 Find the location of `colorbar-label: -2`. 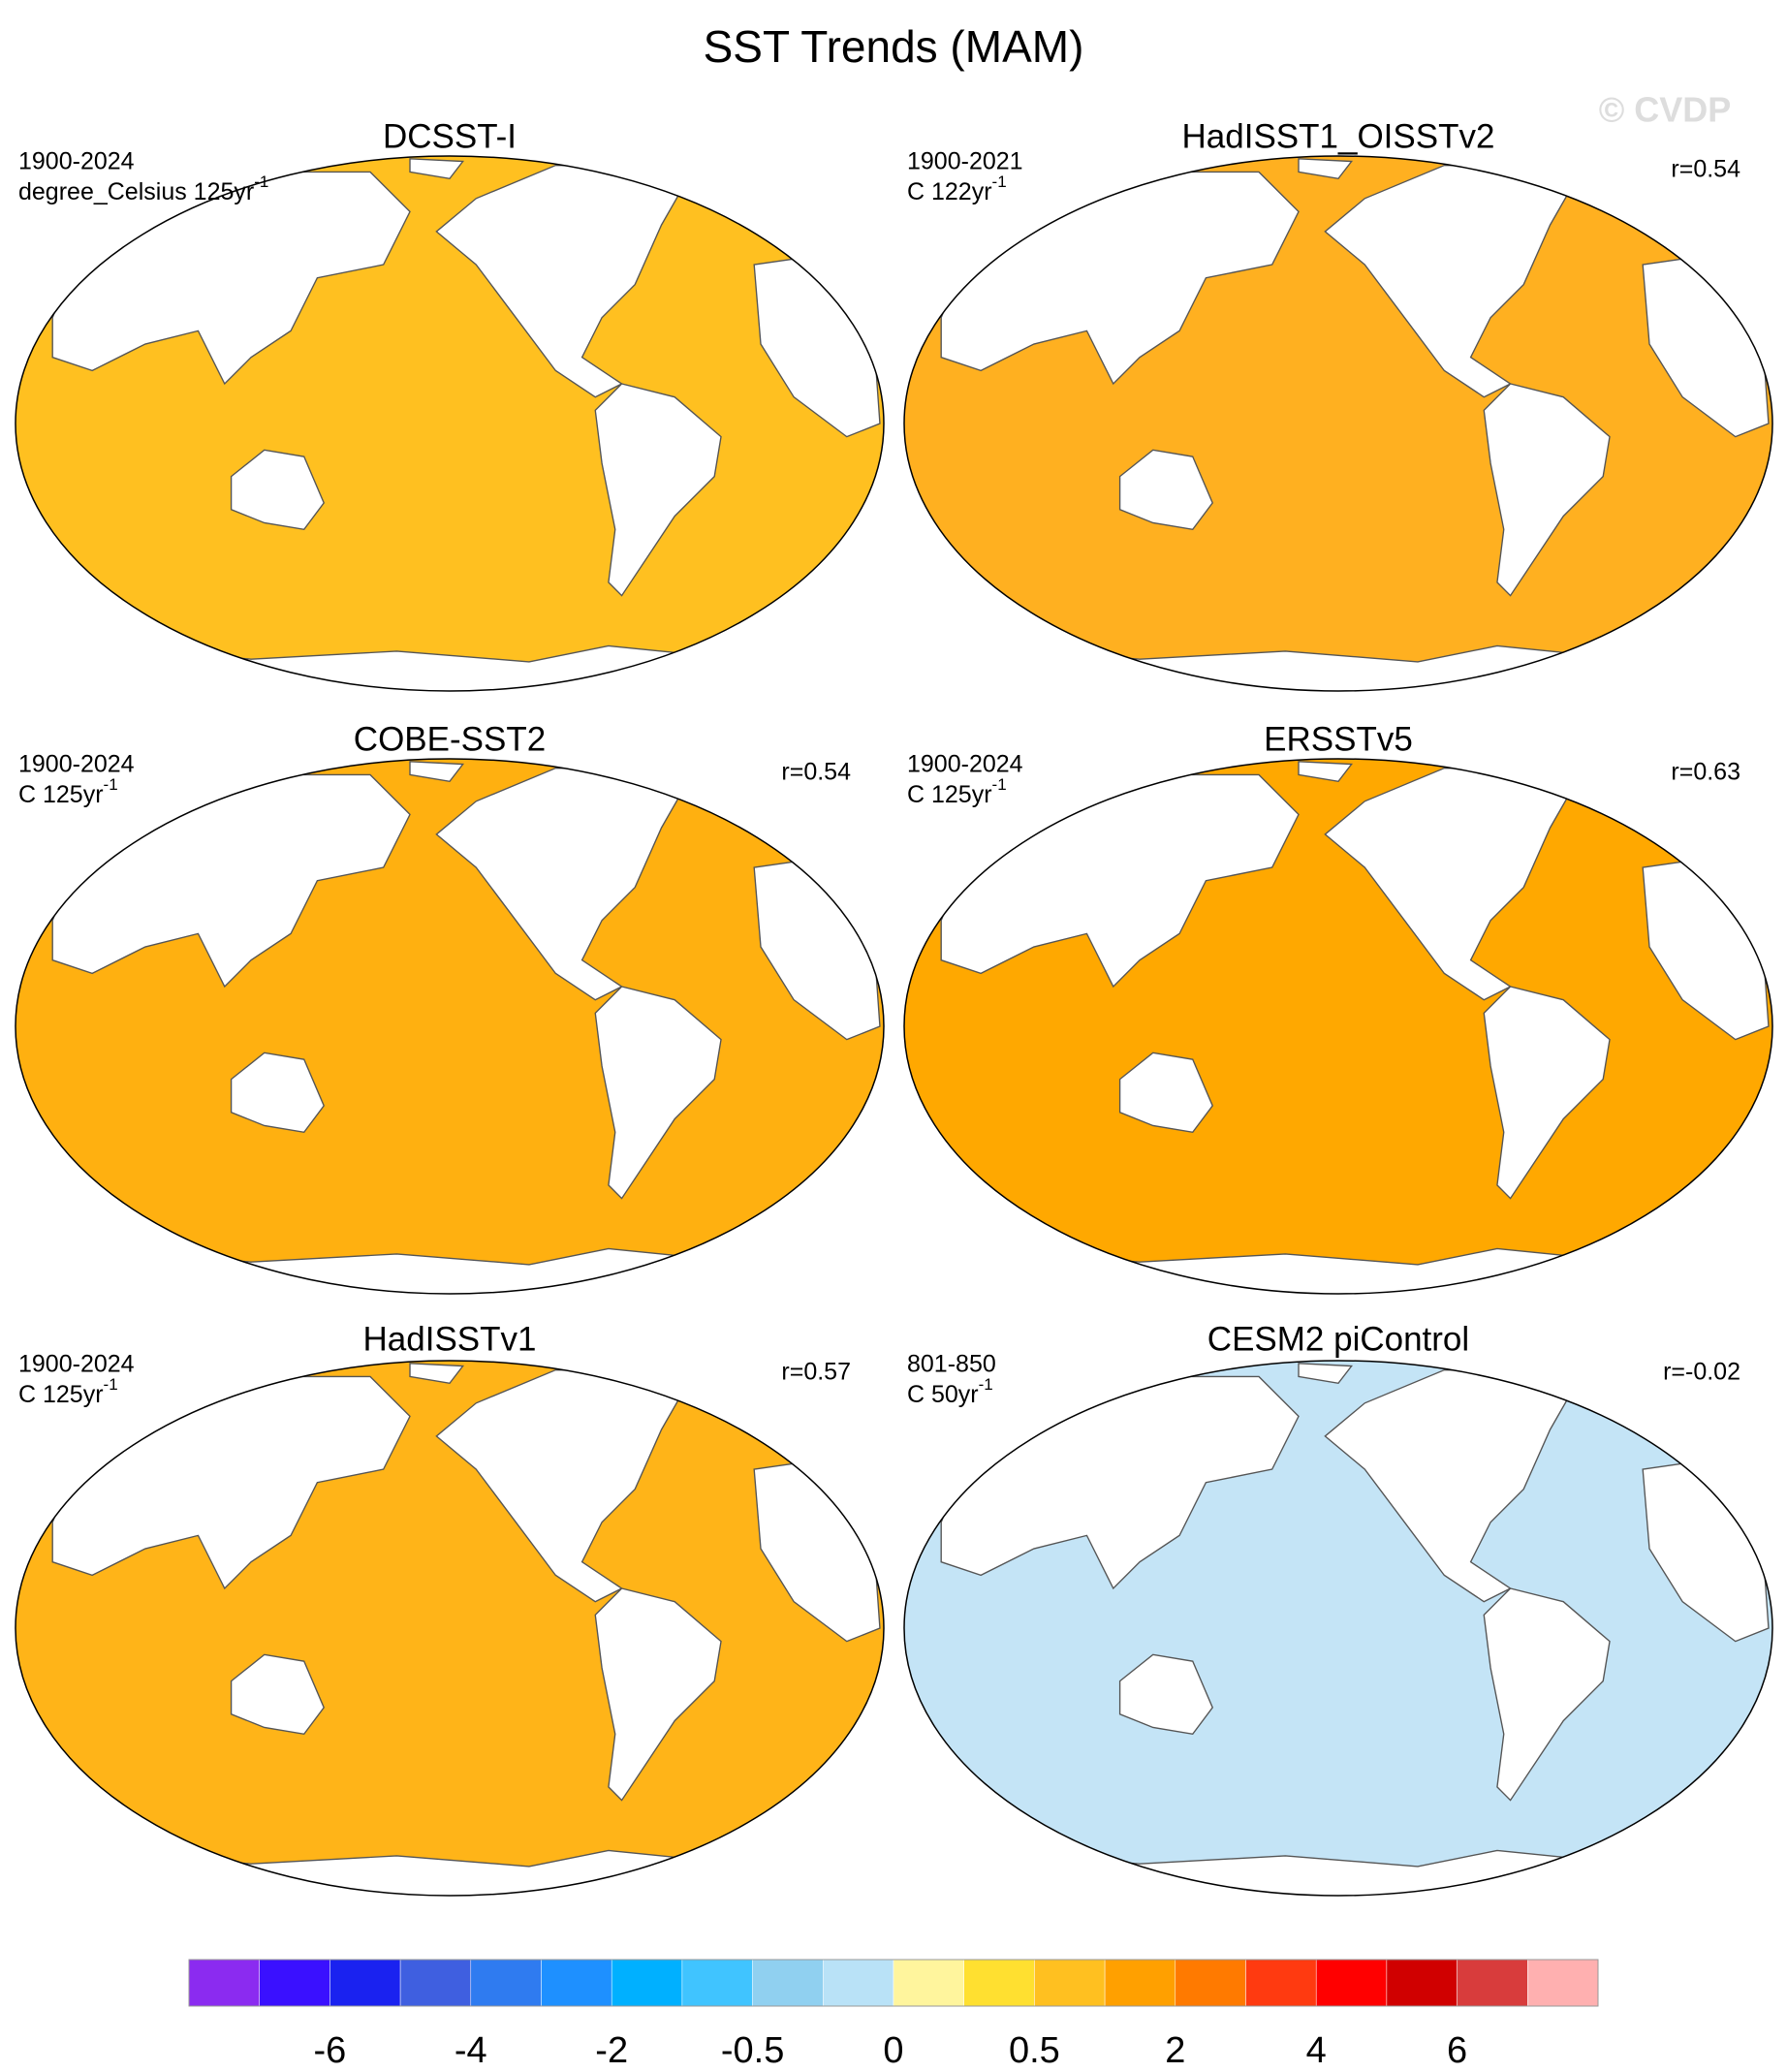

colorbar-label: -2 is located at coordinates (611, 2051).